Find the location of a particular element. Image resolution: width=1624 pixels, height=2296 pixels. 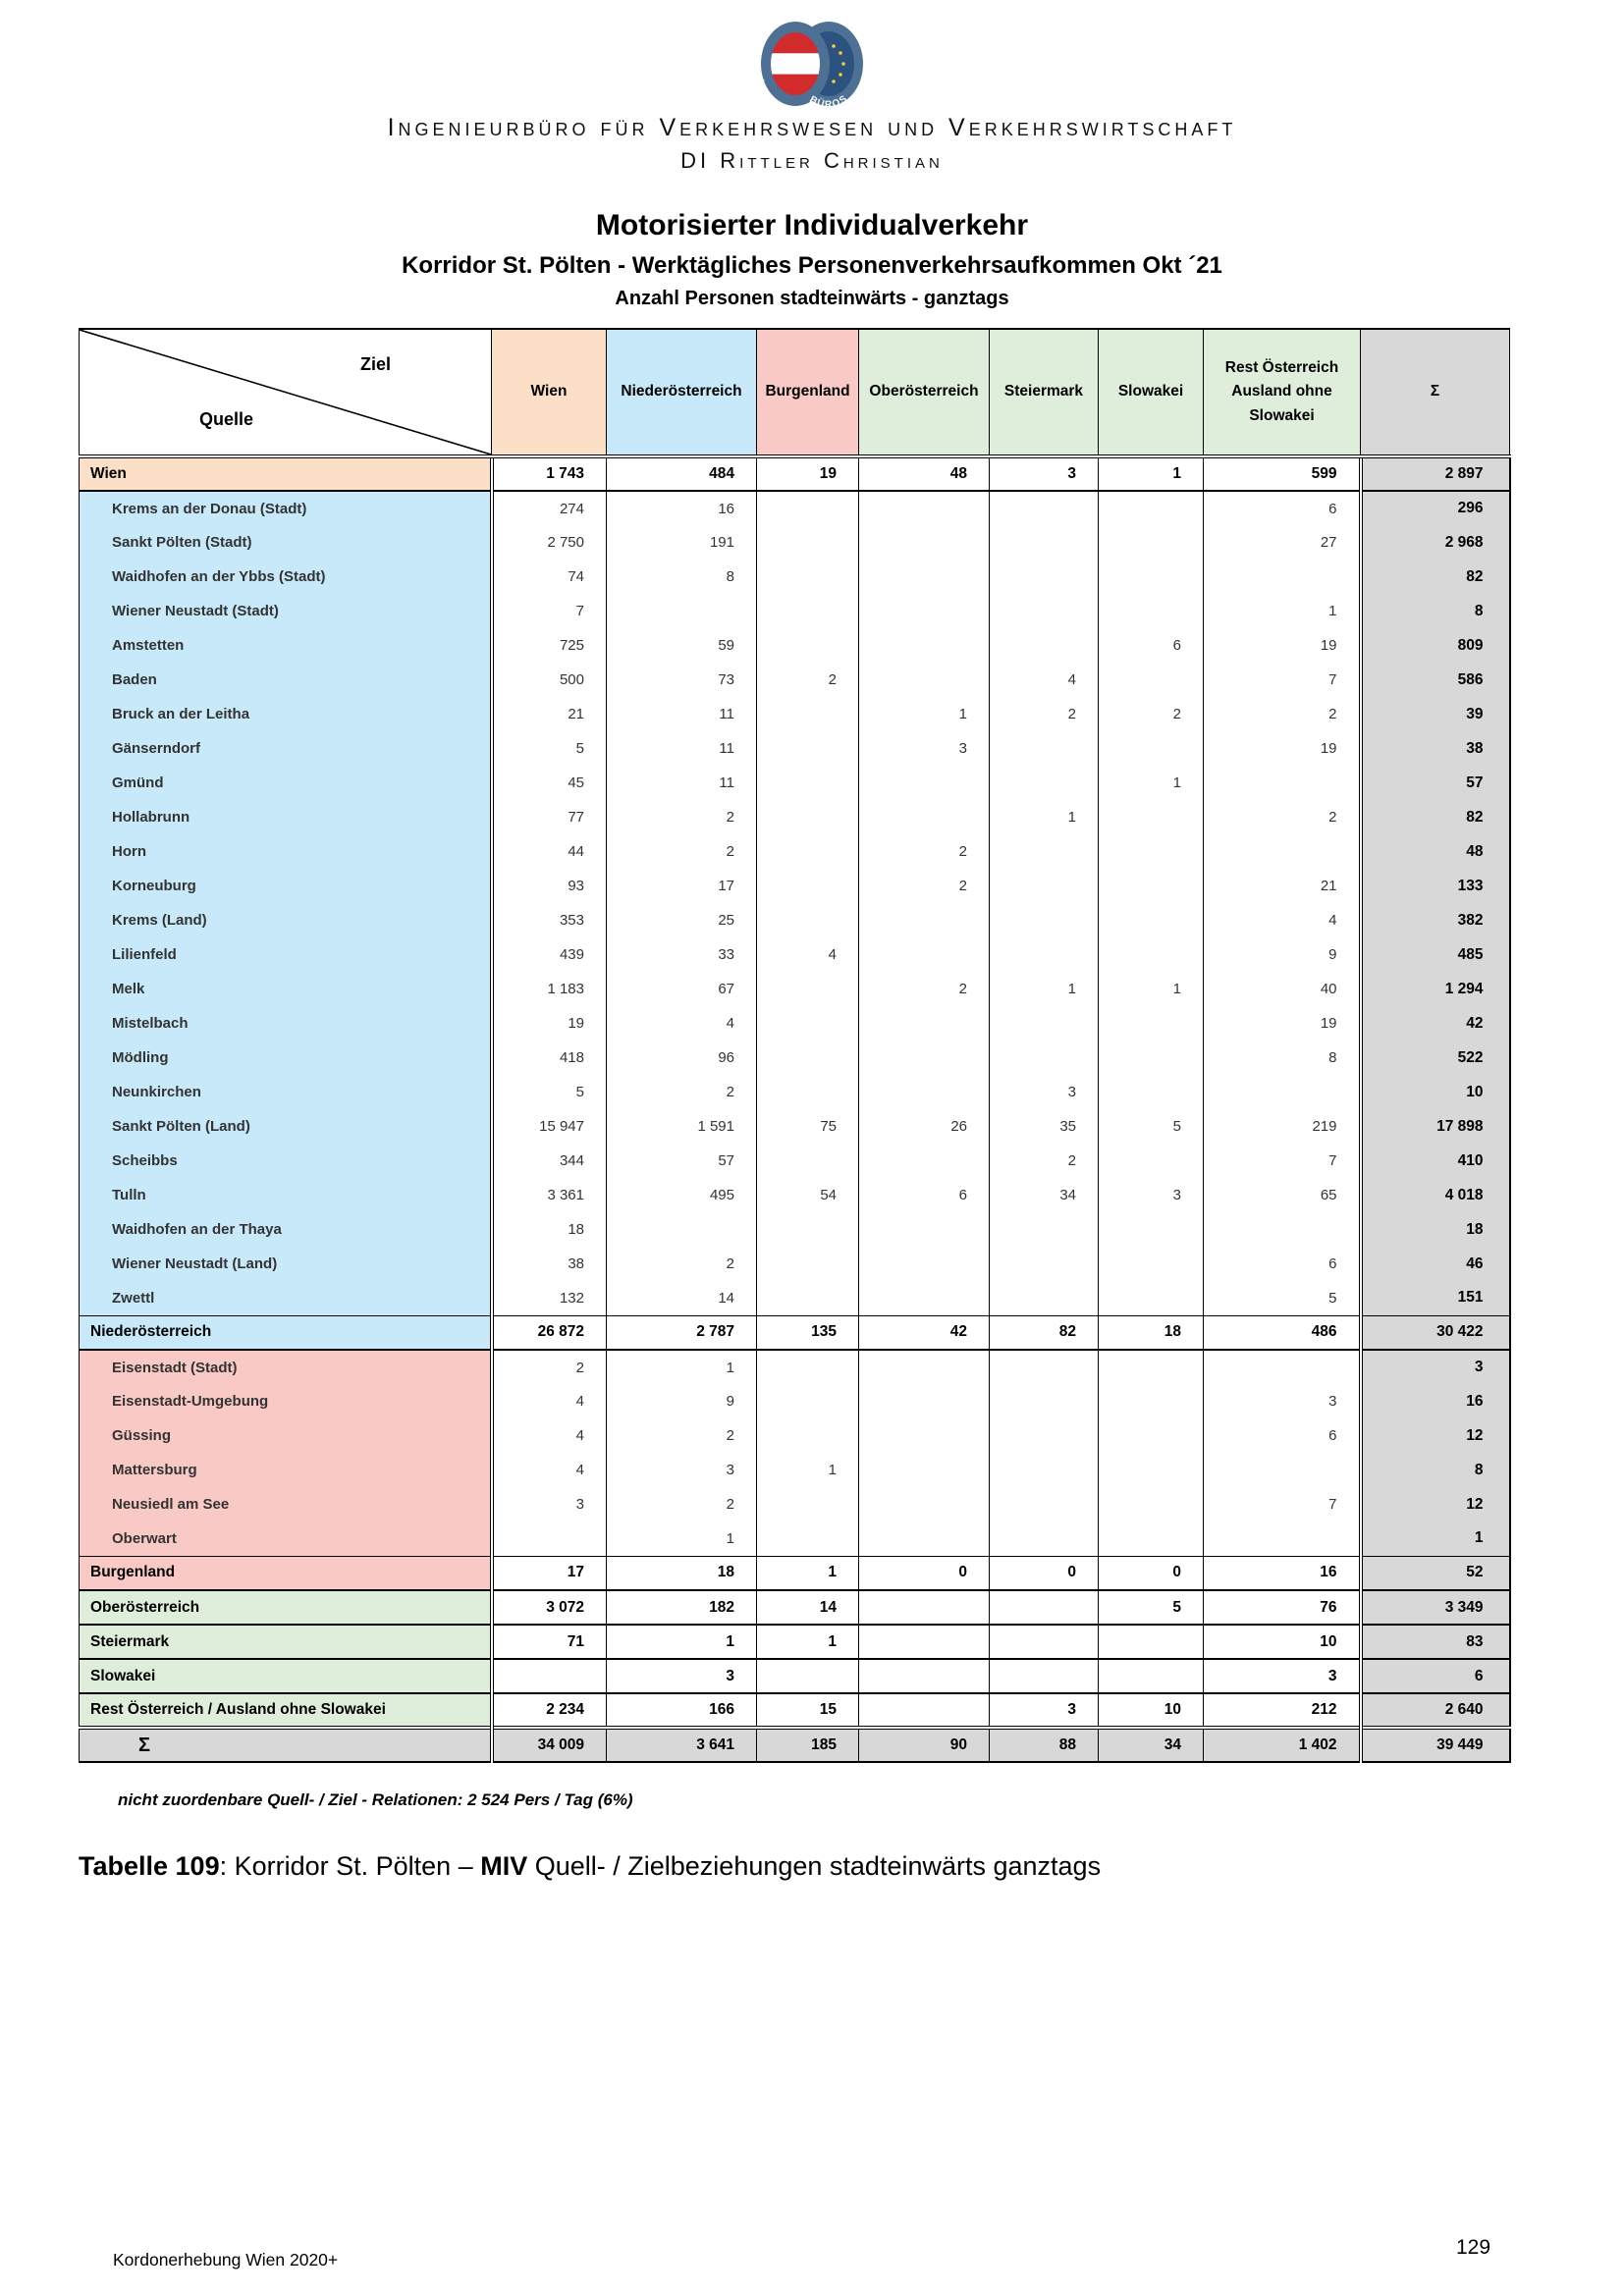

row-label: Niederösterreich is located at coordinates (285, 1332).